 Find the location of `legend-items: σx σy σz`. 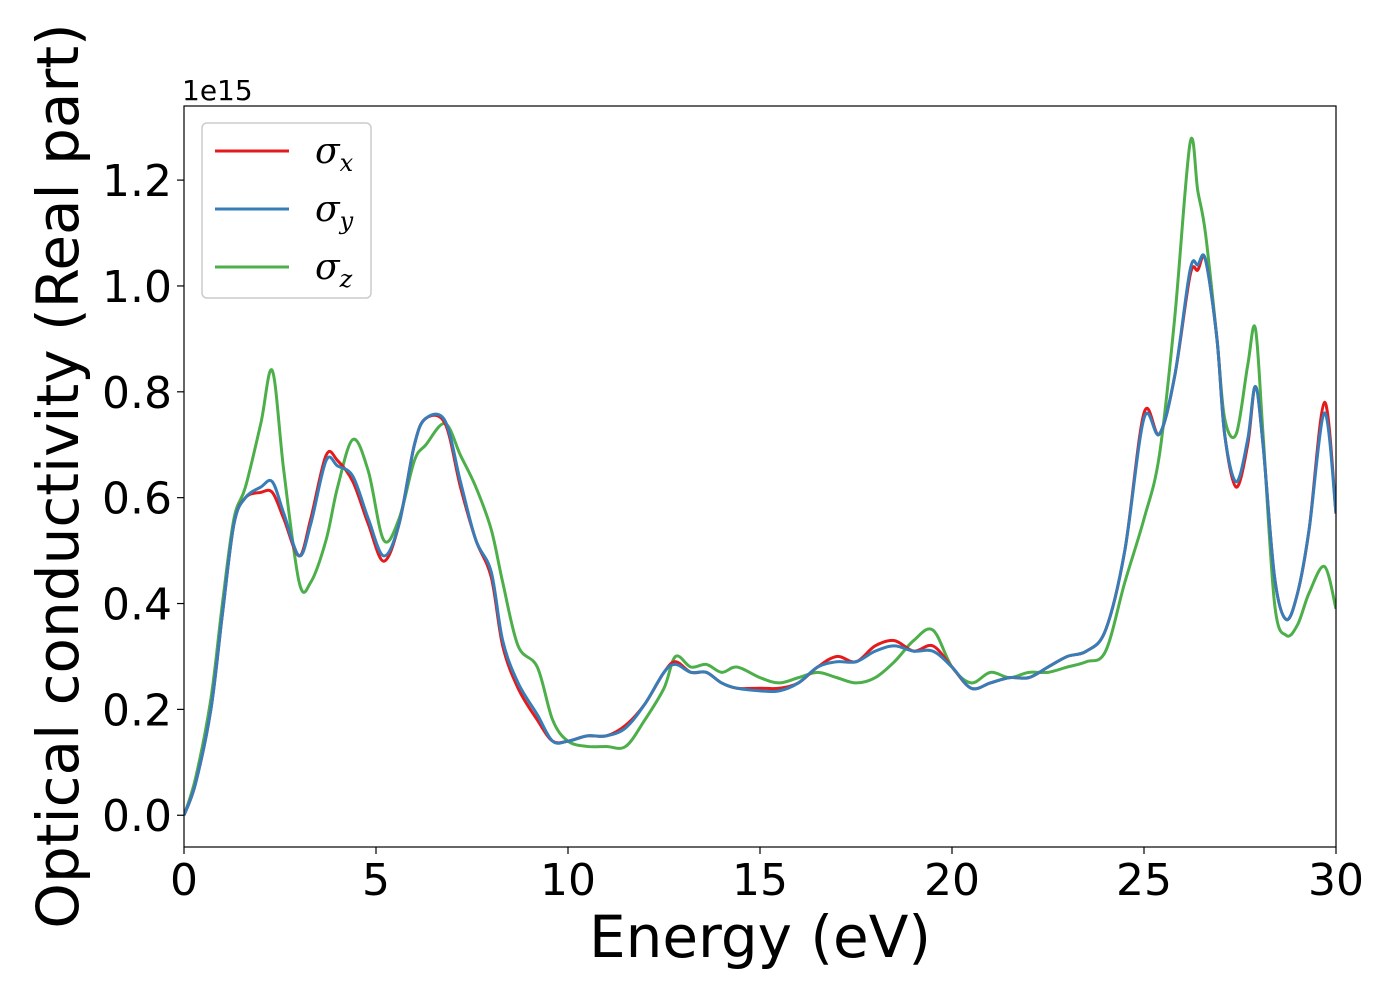

legend-items: σx σy σz is located at coordinates (284, 212).